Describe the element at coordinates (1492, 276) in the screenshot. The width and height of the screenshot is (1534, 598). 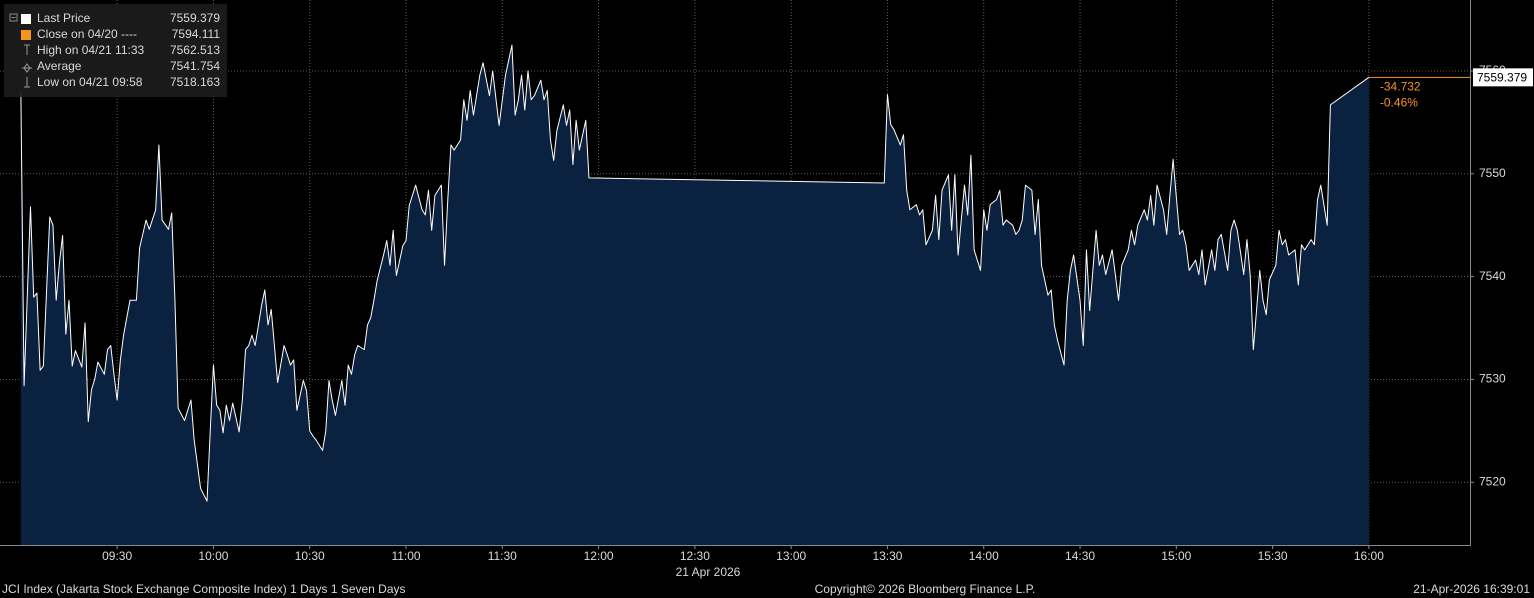
I see `y-tick-label: 7540` at that location.